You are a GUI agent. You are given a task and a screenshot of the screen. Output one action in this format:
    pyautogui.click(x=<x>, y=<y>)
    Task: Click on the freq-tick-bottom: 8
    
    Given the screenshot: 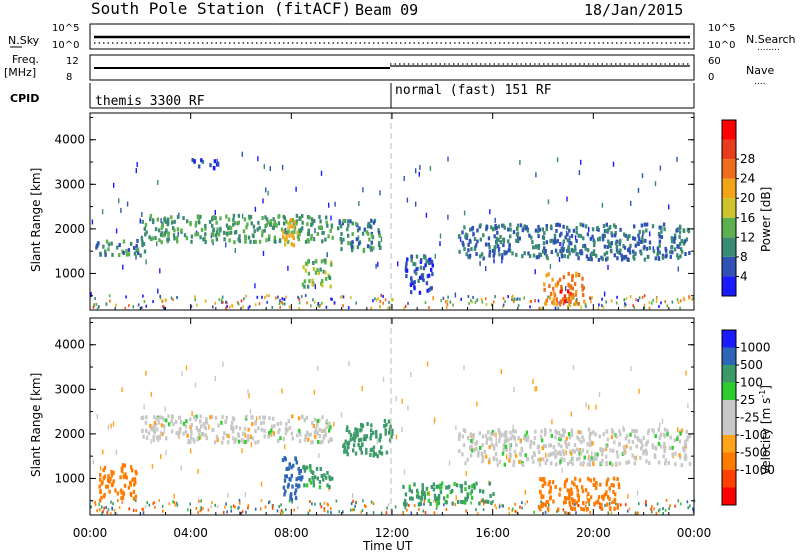 What is the action you would take?
    pyautogui.click(x=69, y=77)
    